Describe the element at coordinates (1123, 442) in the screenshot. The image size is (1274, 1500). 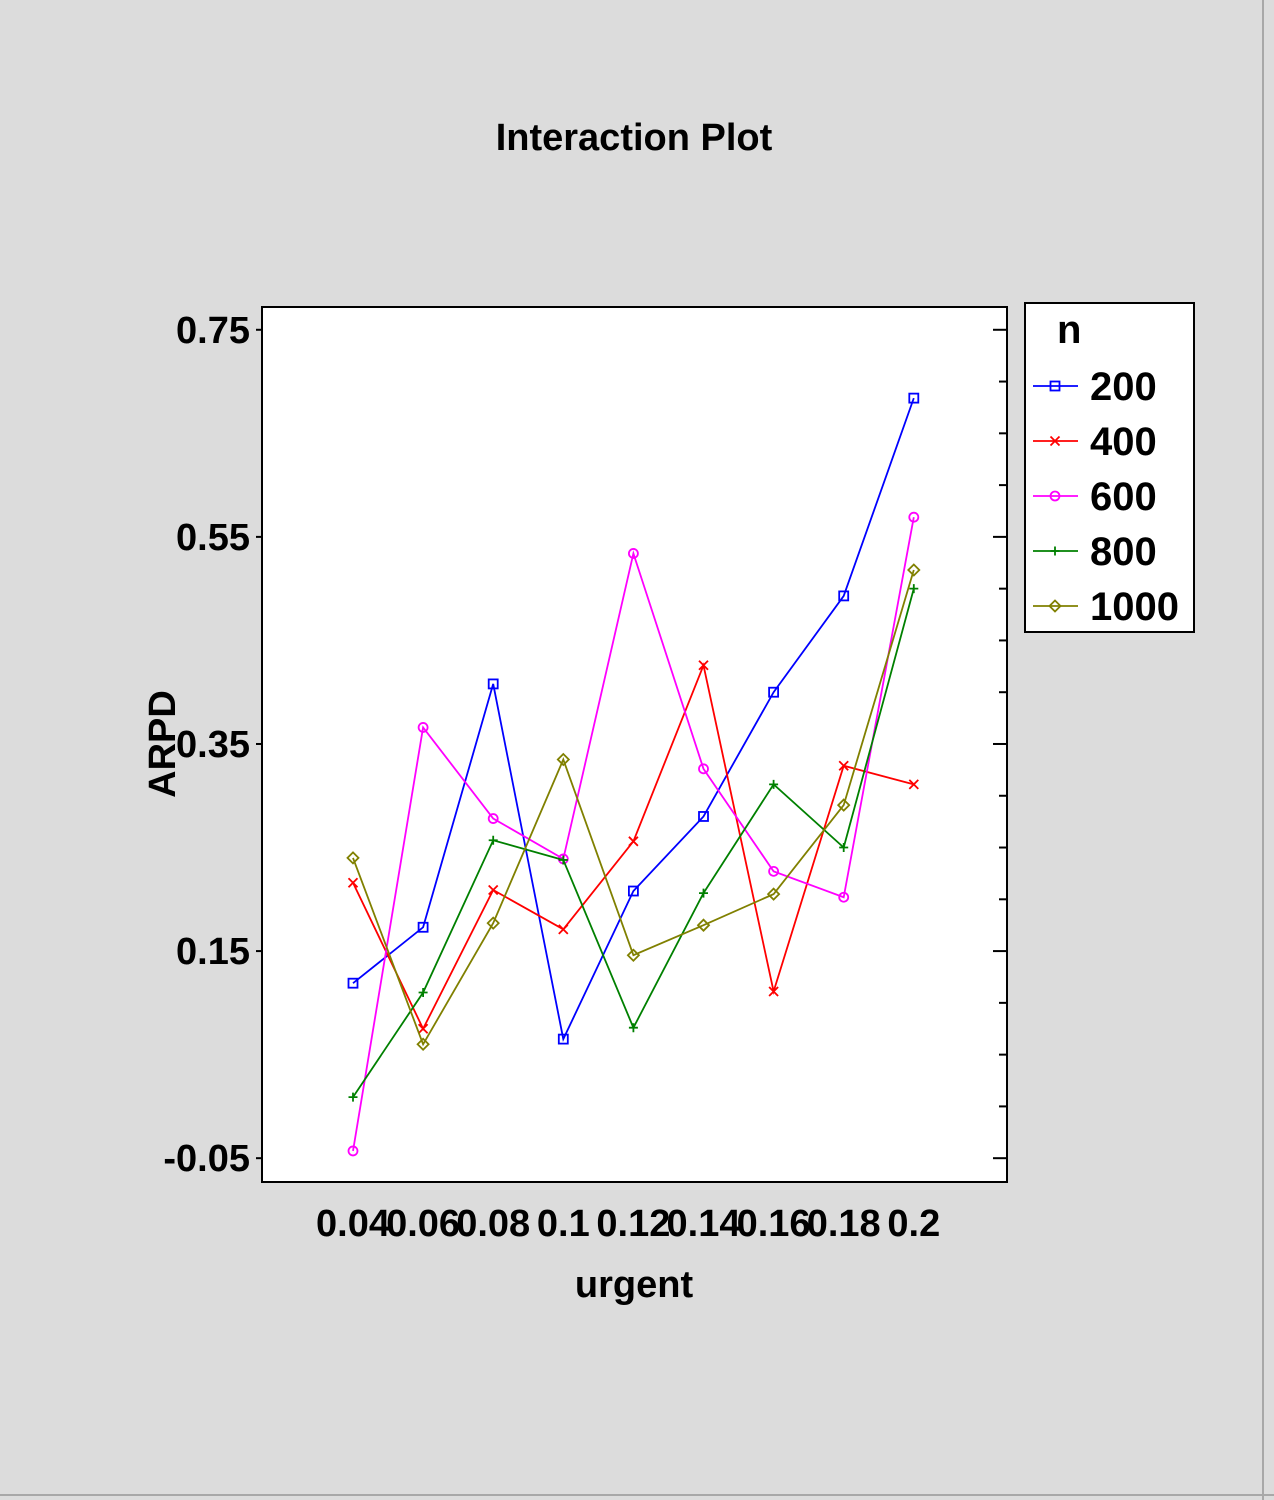
I see `legend-label: 400` at that location.